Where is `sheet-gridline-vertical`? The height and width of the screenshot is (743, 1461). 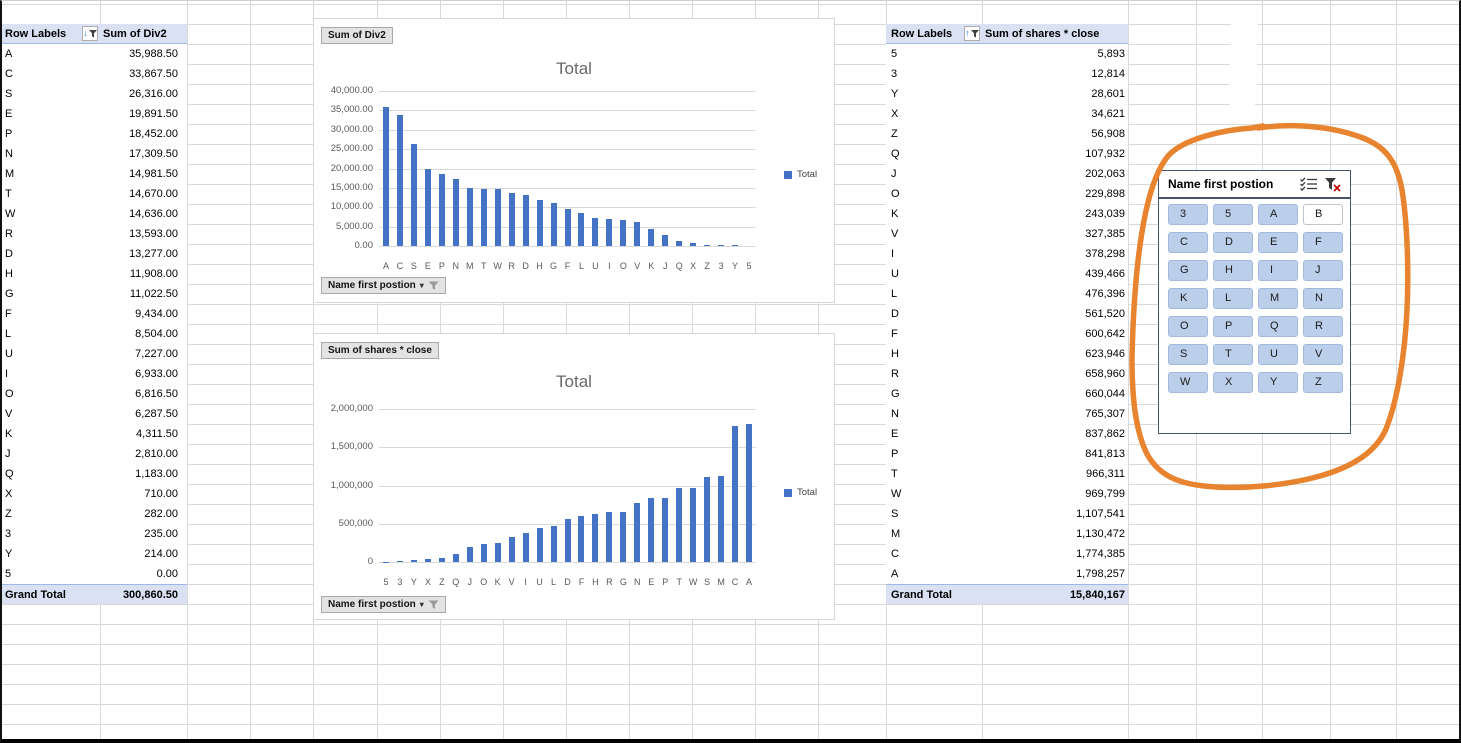
sheet-gridline-vertical is located at coordinates (250, 371).